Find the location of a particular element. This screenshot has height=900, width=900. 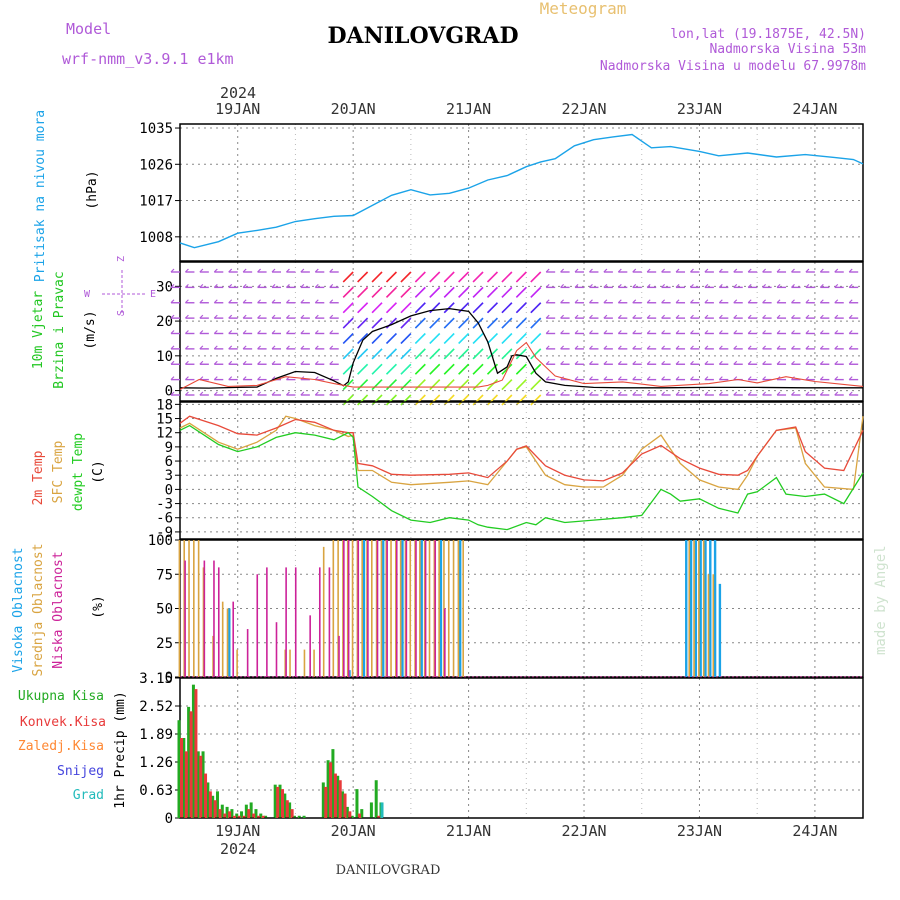

chart-title: DANILOVGRAD is located at coordinates (422, 36).